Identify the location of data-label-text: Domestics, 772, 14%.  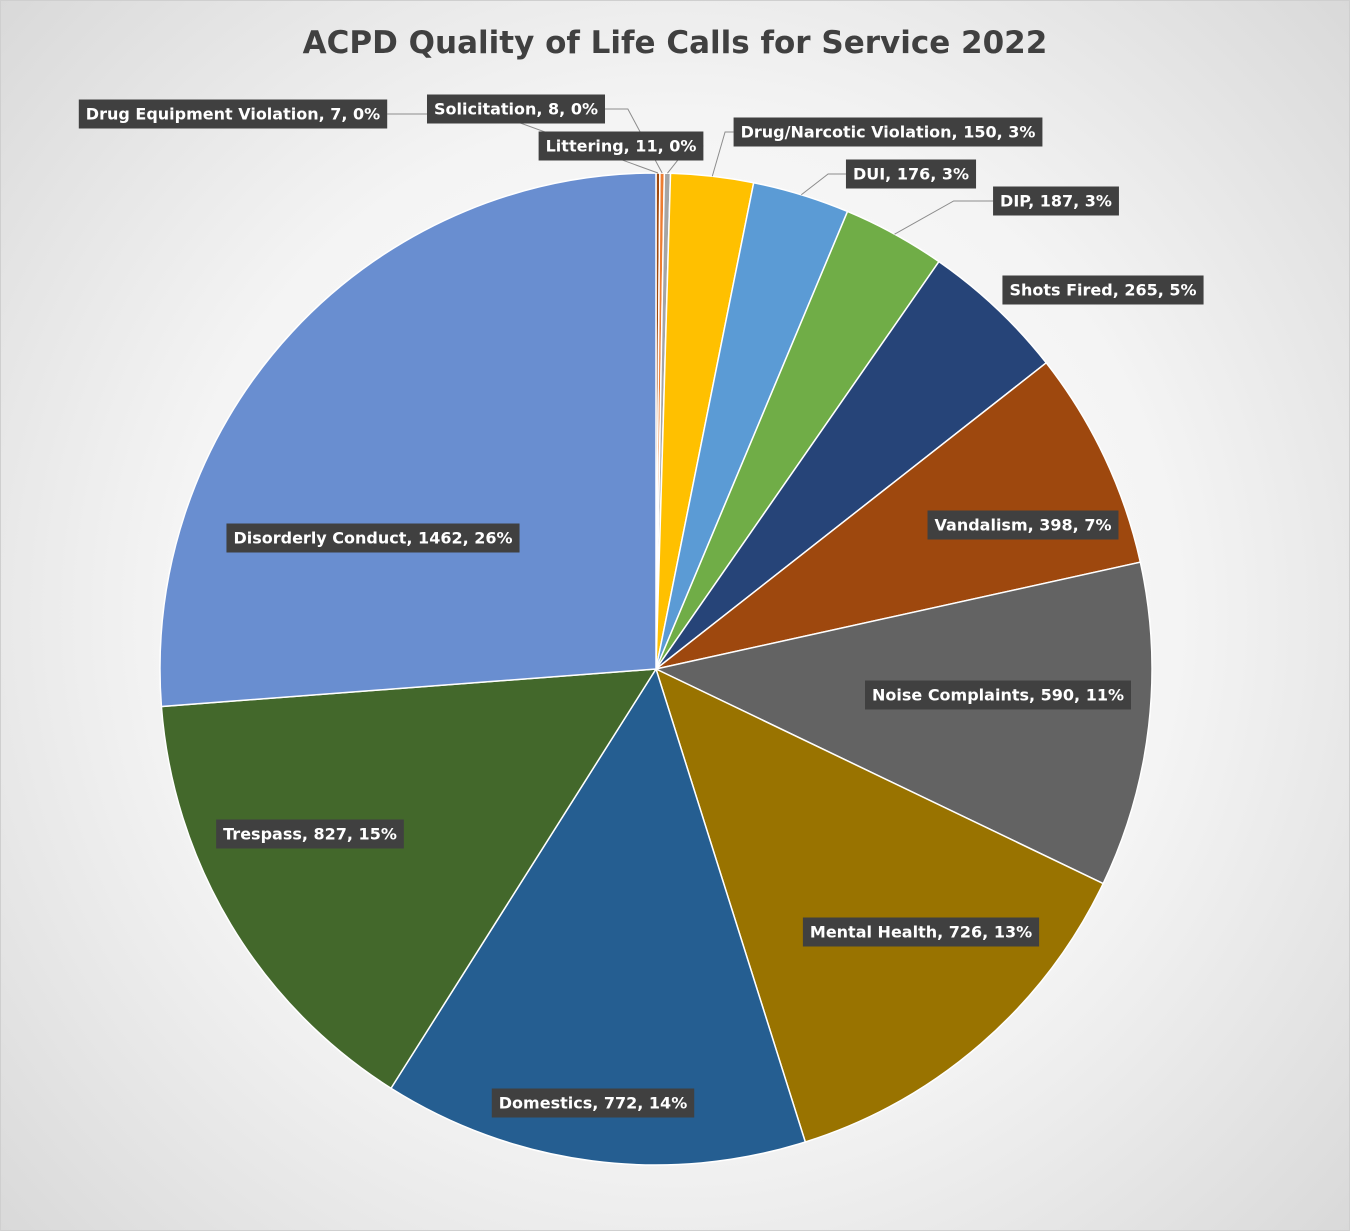
(593, 1103).